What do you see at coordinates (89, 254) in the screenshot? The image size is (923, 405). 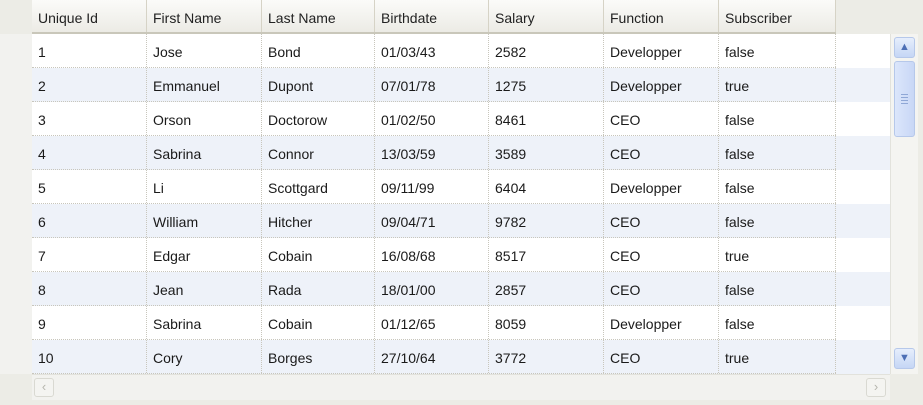 I see `cell-unique-id: 7` at bounding box center [89, 254].